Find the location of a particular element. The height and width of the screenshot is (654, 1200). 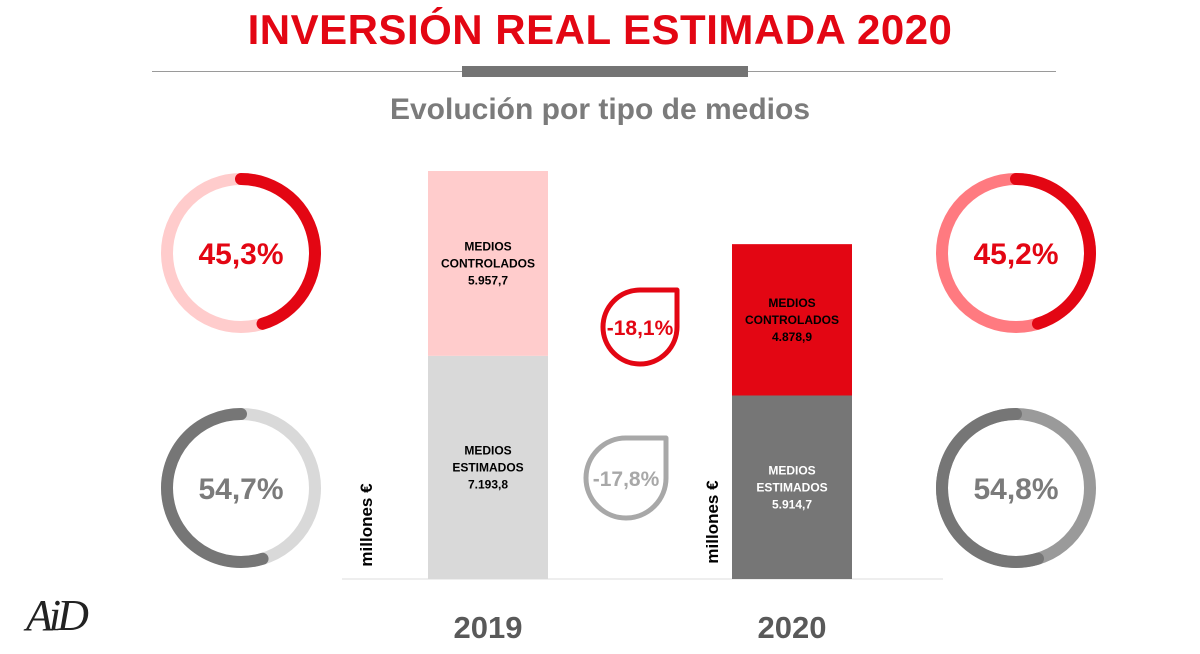

y-axis-label-2019: millones € is located at coordinates (366, 525).